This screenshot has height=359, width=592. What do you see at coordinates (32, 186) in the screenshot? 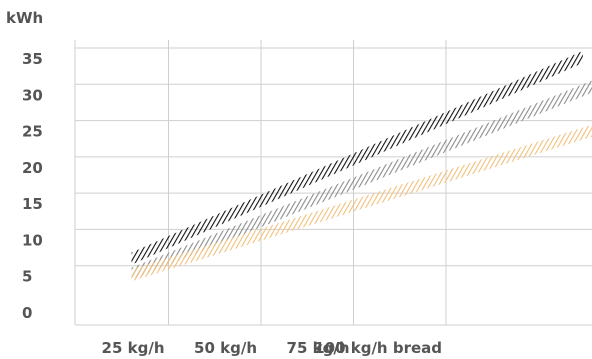
I see `y-tick-labels: 0 5 10 15 20 25 30 35` at bounding box center [32, 186].